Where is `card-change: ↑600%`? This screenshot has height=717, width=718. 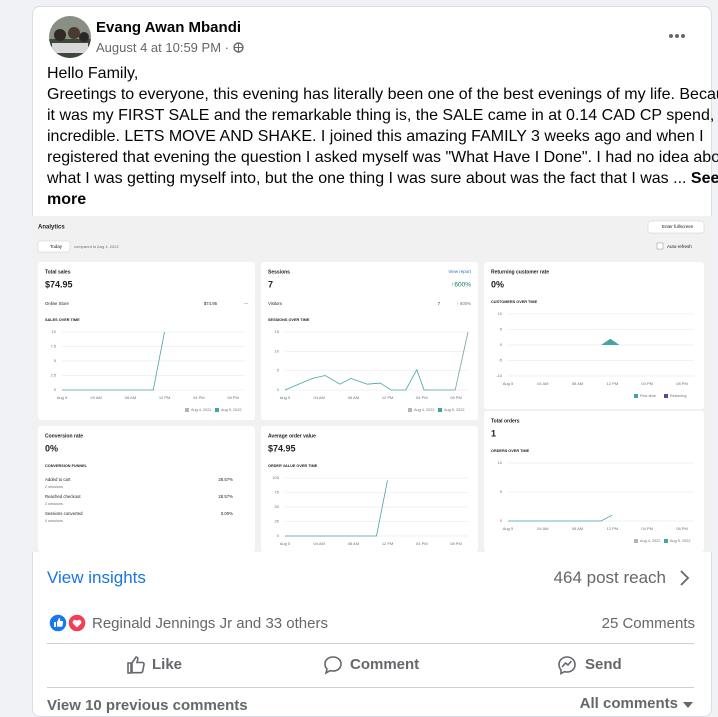
card-change: ↑600% is located at coordinates (461, 285).